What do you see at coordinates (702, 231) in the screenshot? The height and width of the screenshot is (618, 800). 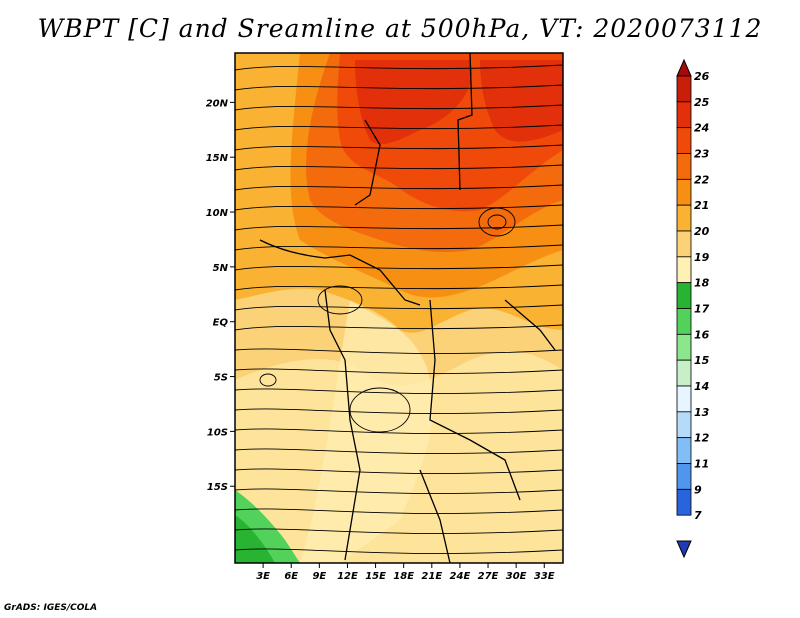 I see `colorbar-label: 20` at bounding box center [702, 231].